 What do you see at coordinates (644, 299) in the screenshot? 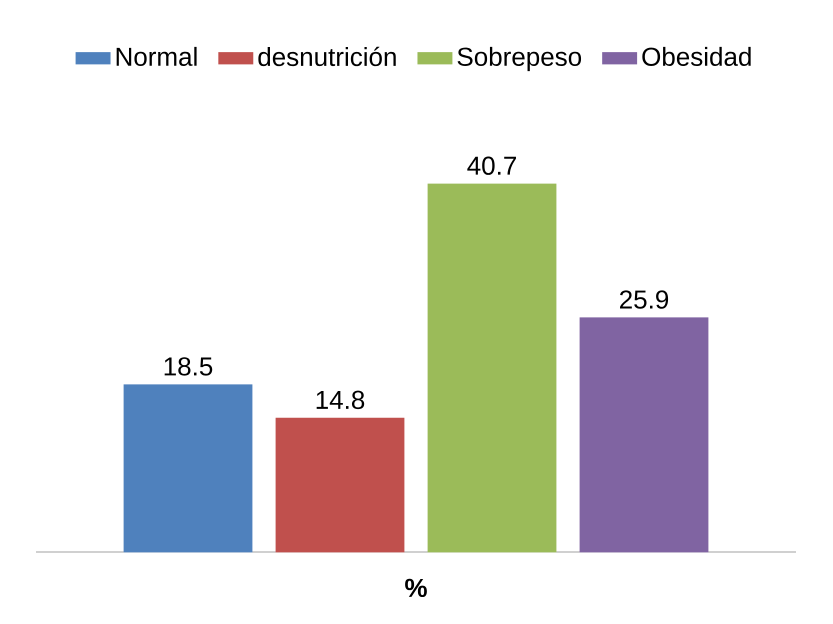
I see `data-label: 25.9` at bounding box center [644, 299].